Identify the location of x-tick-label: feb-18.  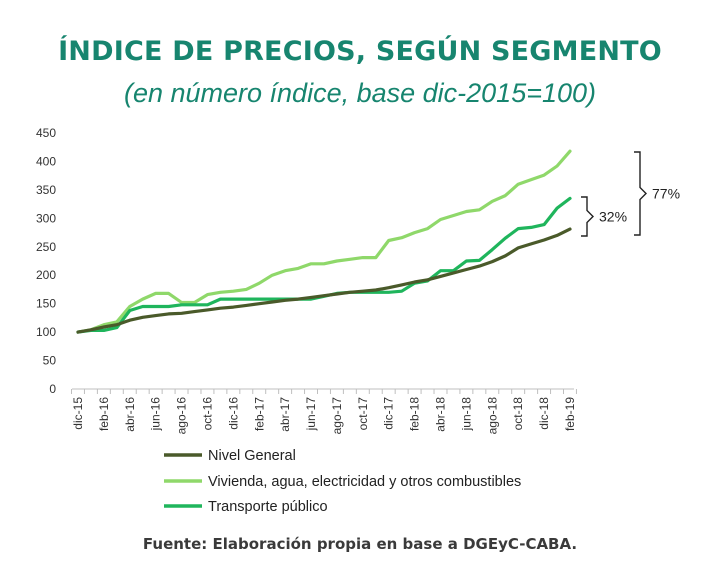
(415, 414).